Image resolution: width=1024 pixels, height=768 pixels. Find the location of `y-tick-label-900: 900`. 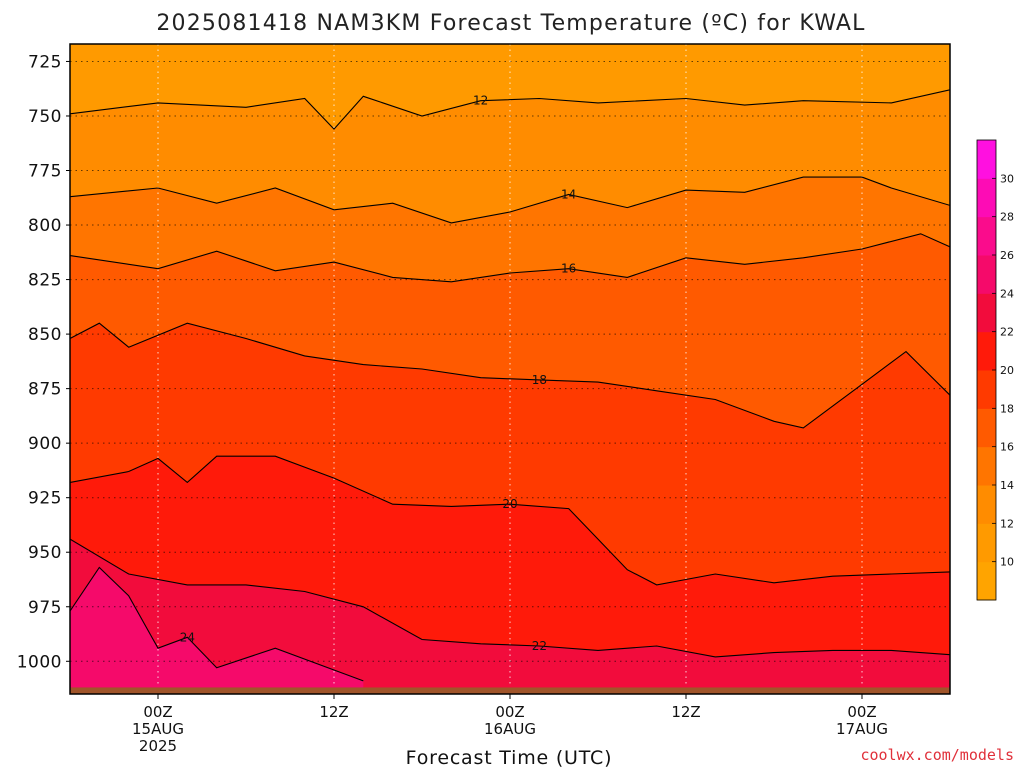

y-tick-label-900: 900 is located at coordinates (45, 444).